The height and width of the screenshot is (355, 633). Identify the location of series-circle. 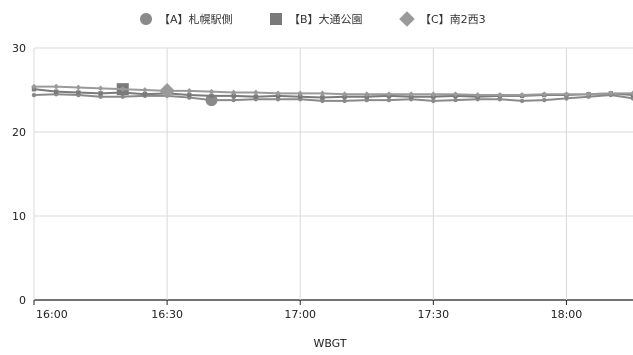
(332, 99).